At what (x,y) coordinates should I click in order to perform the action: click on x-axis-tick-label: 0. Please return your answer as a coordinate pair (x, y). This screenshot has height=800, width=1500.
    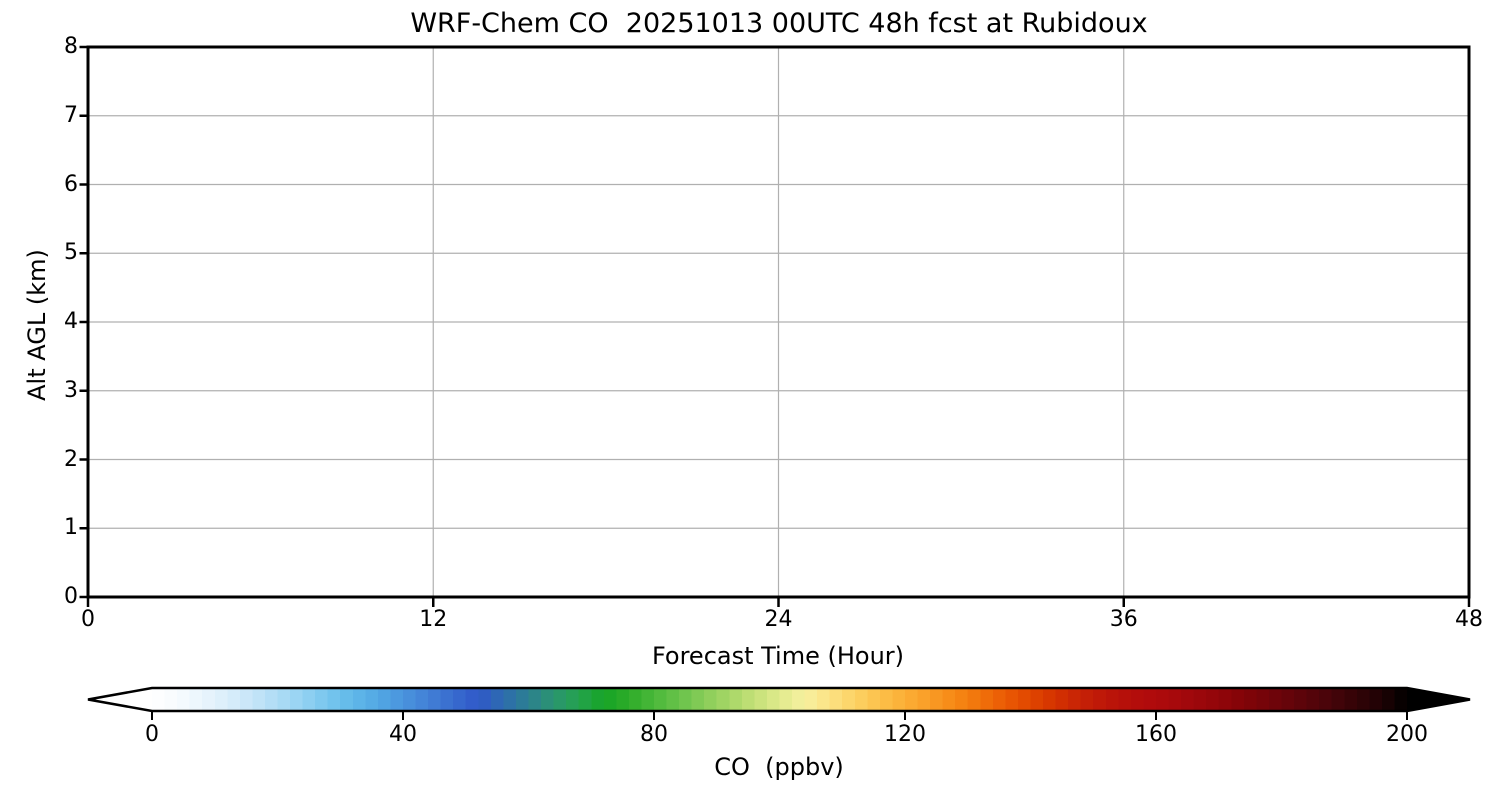
    Looking at the image, I should click on (88, 619).